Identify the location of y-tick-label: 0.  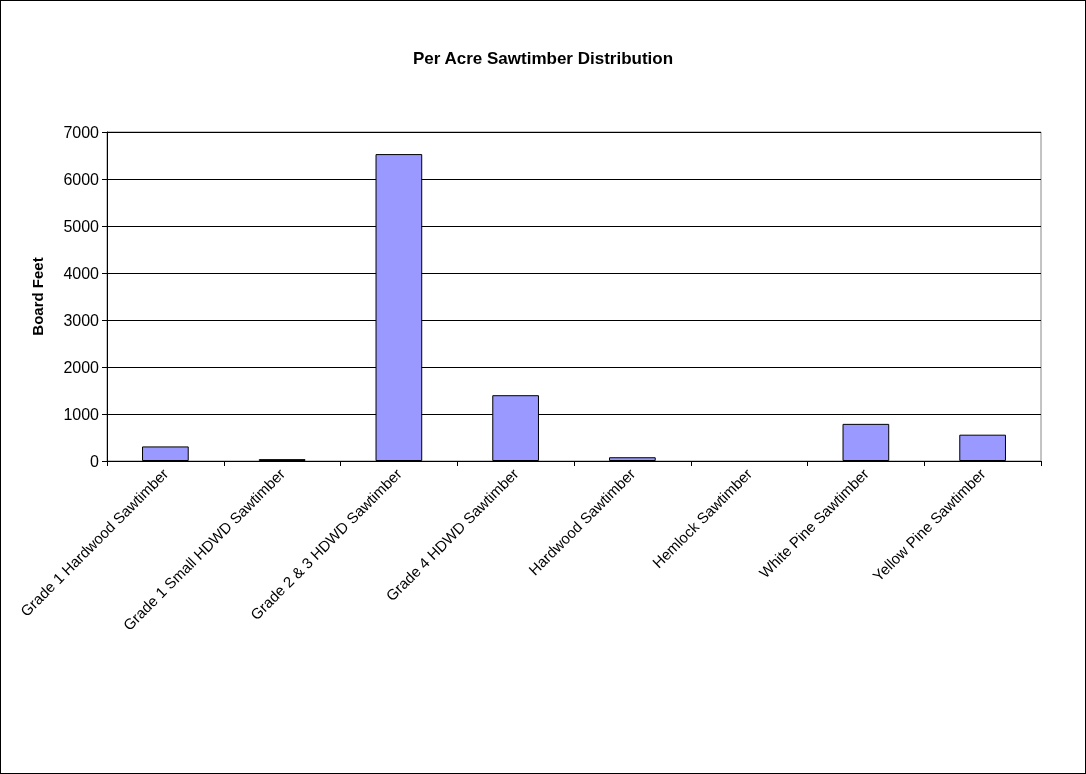
(95, 461).